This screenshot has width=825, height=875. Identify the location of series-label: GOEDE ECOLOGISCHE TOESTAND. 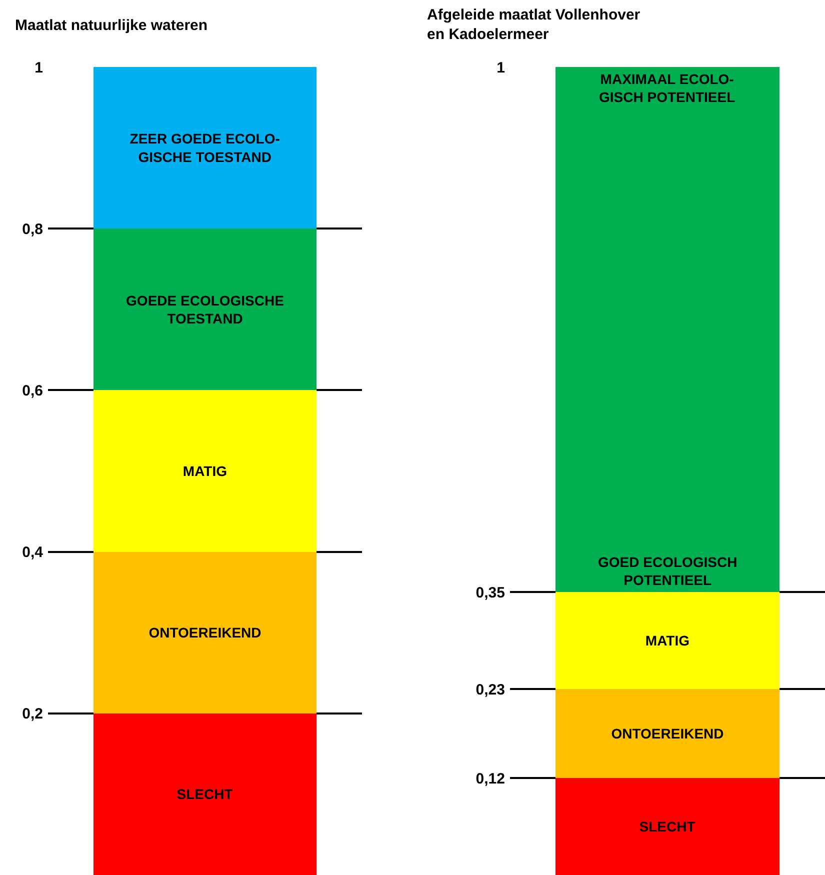
(205, 309).